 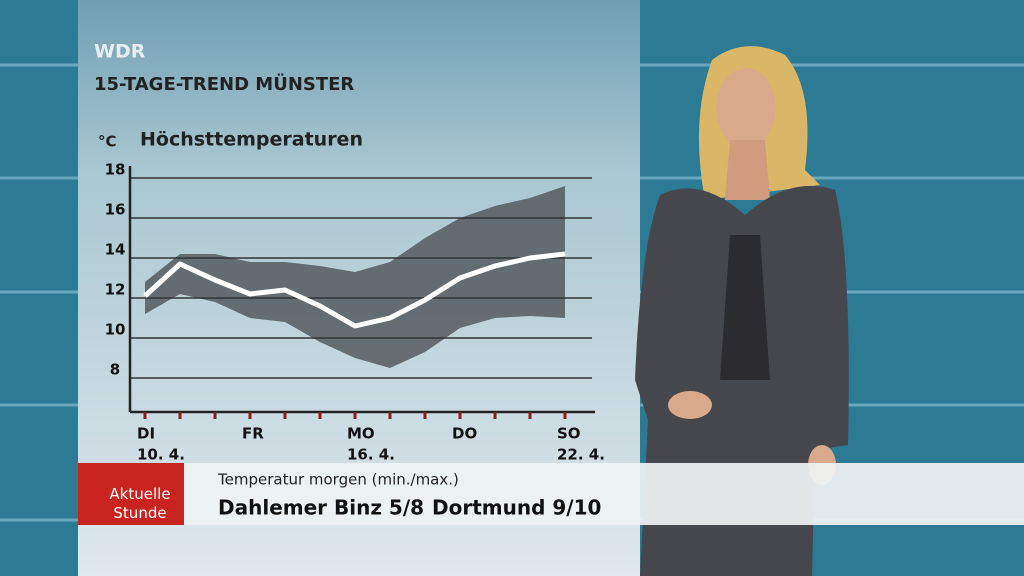 I want to click on logo-line: Stunde, so click(x=139, y=513).